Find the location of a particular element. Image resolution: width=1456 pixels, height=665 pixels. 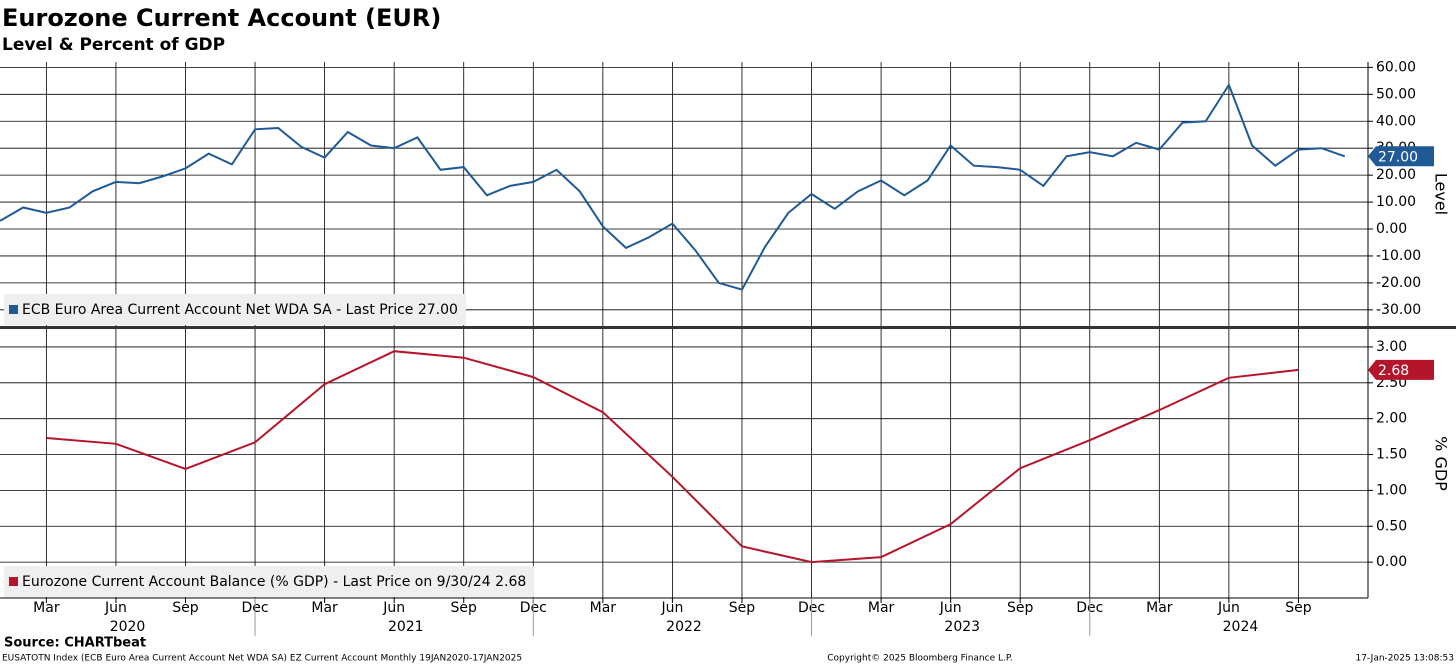

y-tick-label: -30.00 is located at coordinates (1398, 310).